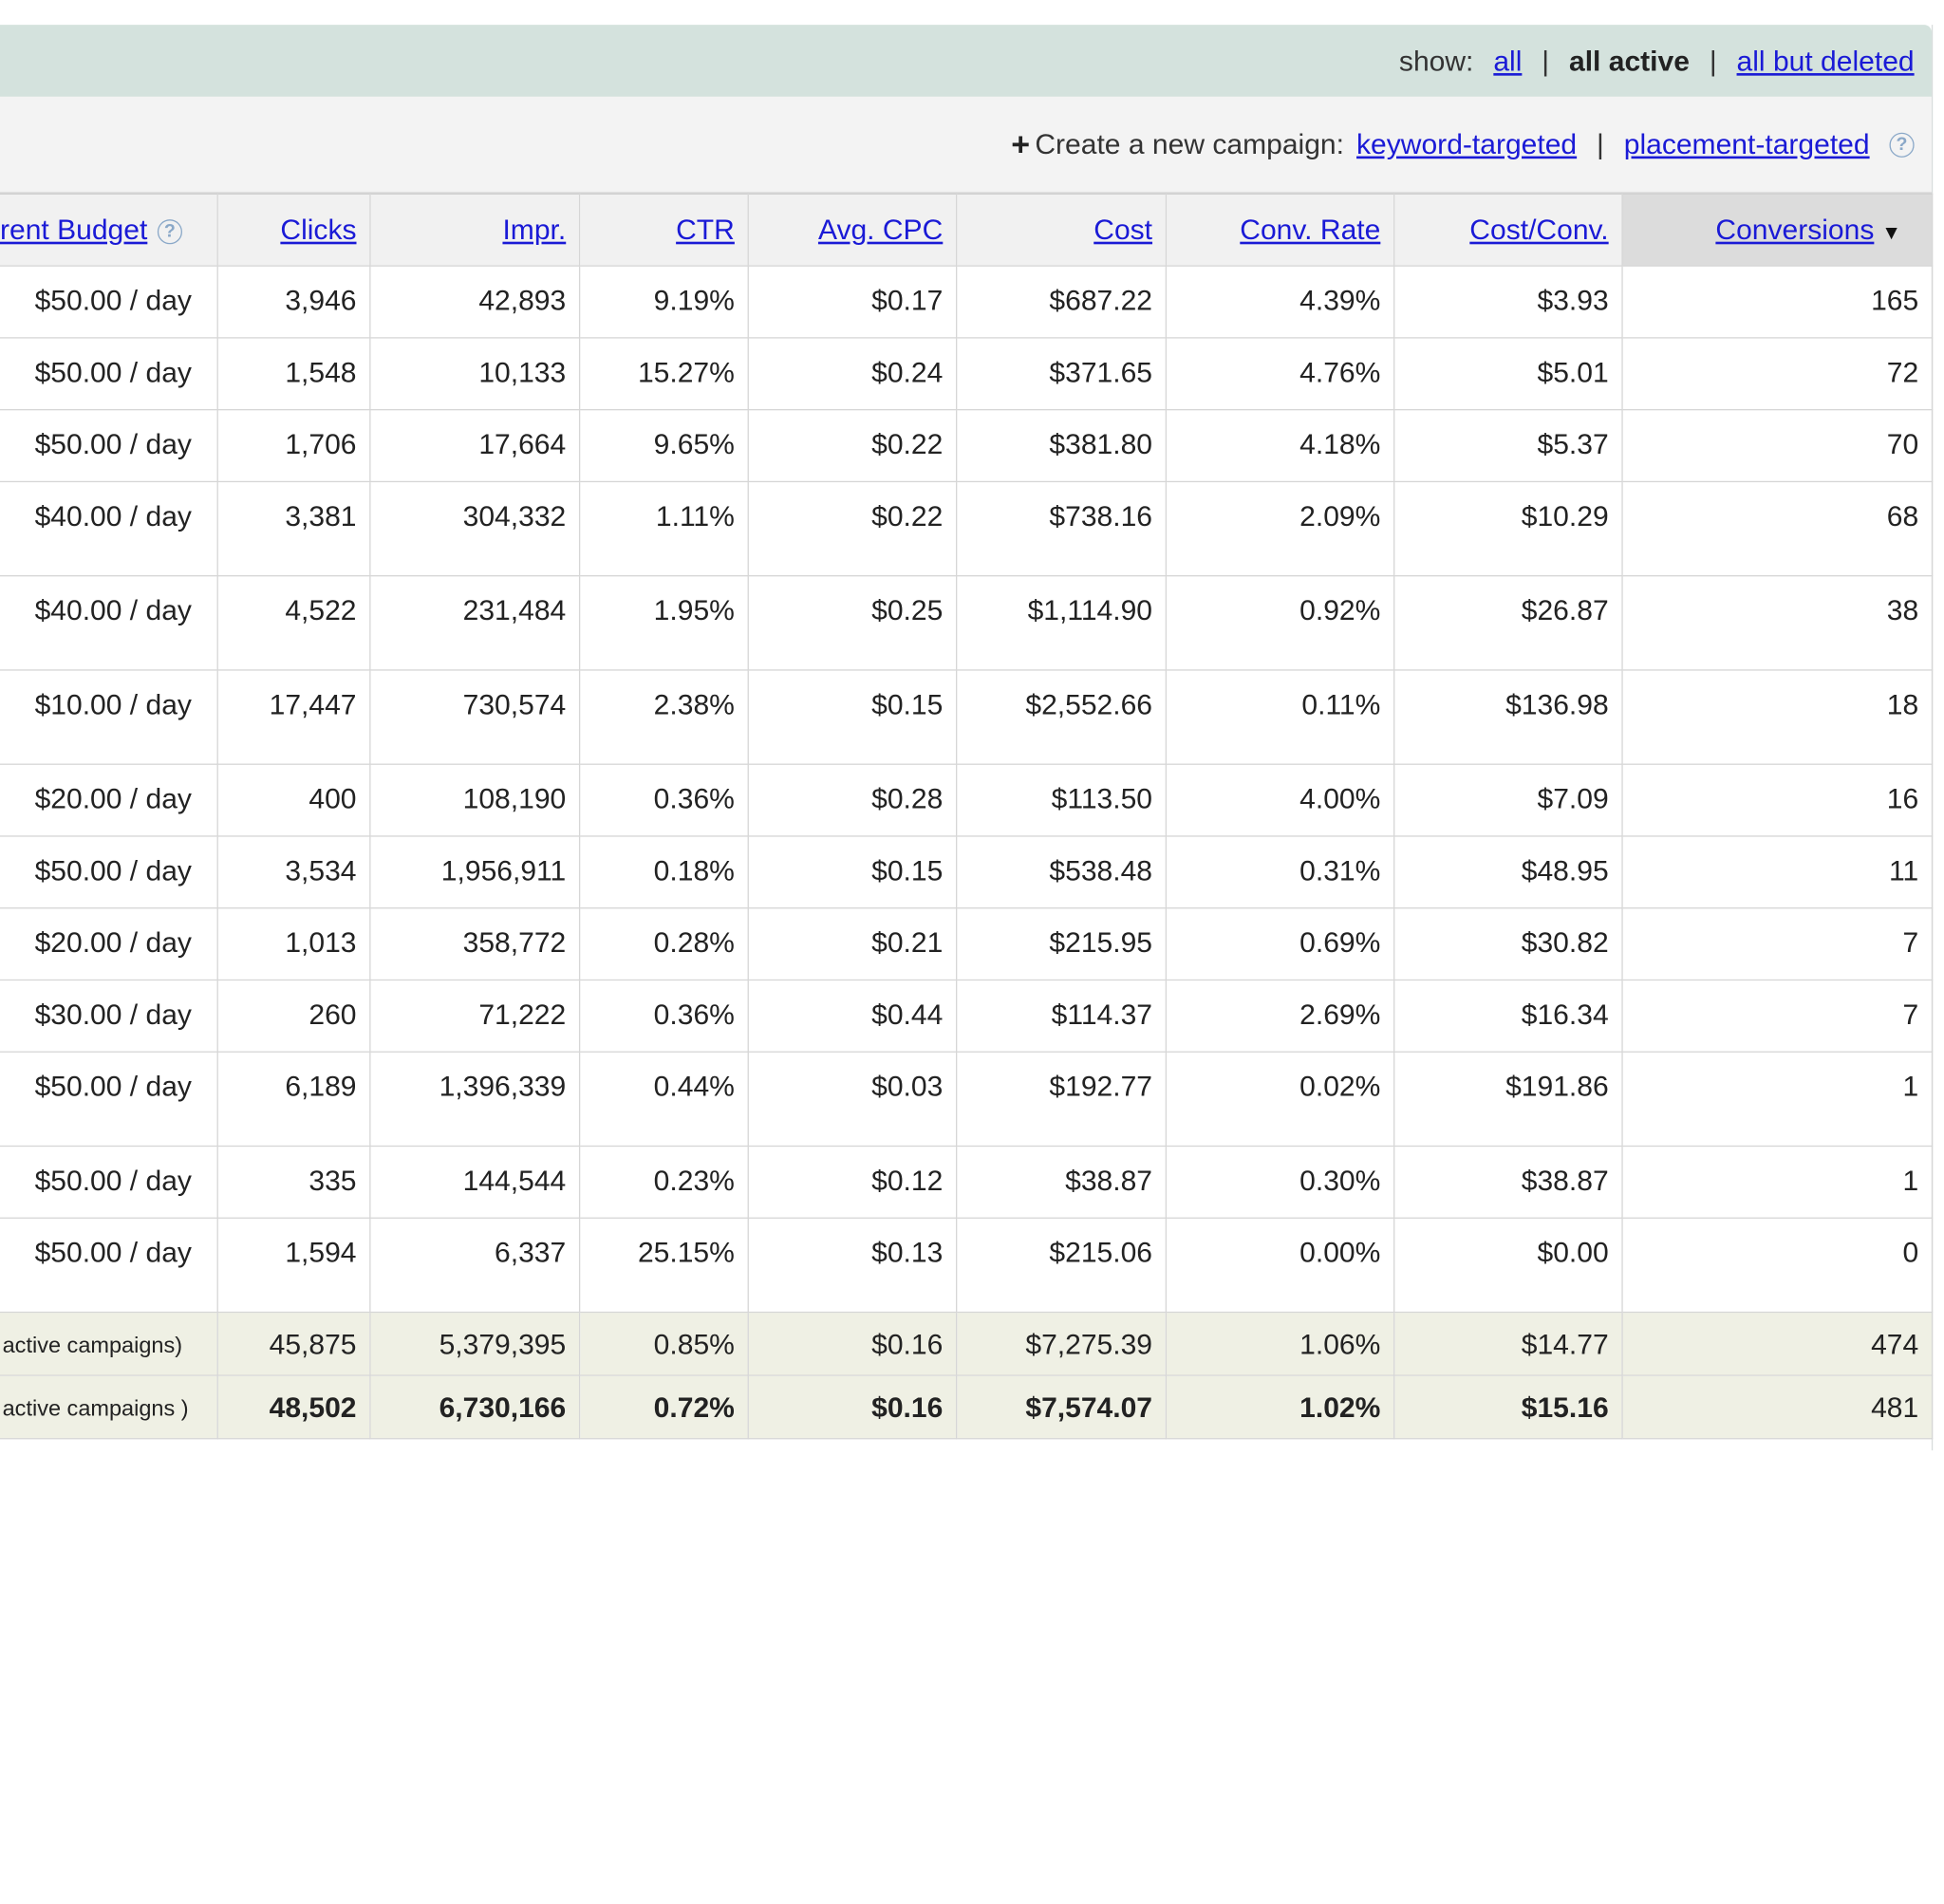 Image resolution: width=1944 pixels, height=1904 pixels. Describe the element at coordinates (1436, 60) in the screenshot. I see `show-label: show:` at that location.